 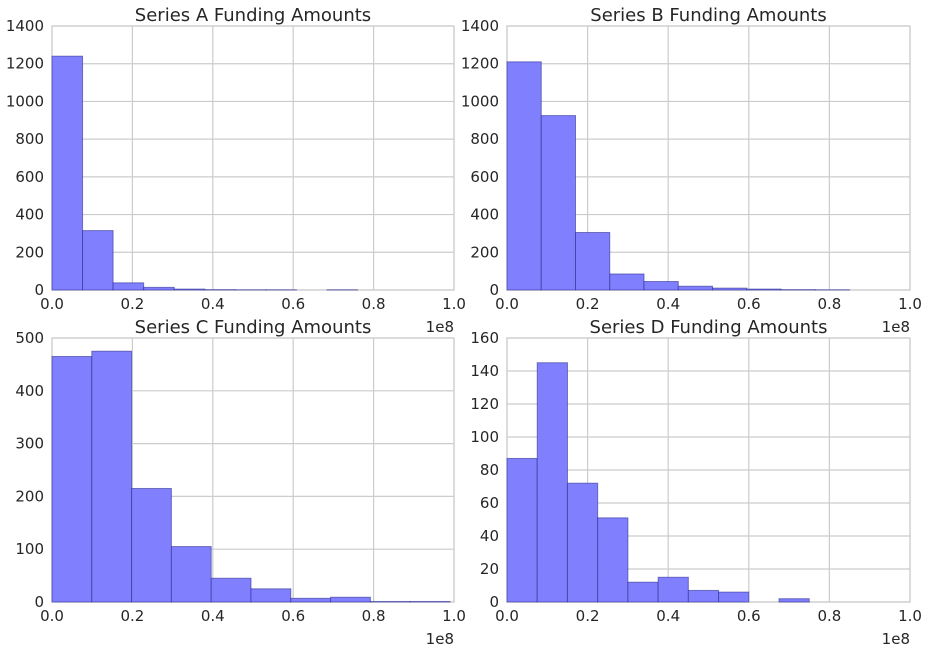 What do you see at coordinates (484, 404) in the screenshot?
I see `y-tick-label: 120` at bounding box center [484, 404].